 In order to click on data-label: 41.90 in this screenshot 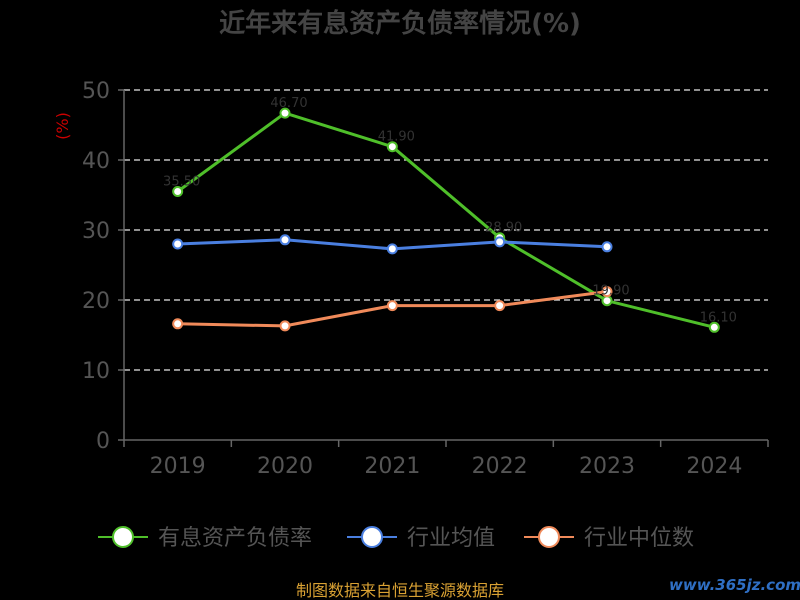, I will do `click(396, 137)`.